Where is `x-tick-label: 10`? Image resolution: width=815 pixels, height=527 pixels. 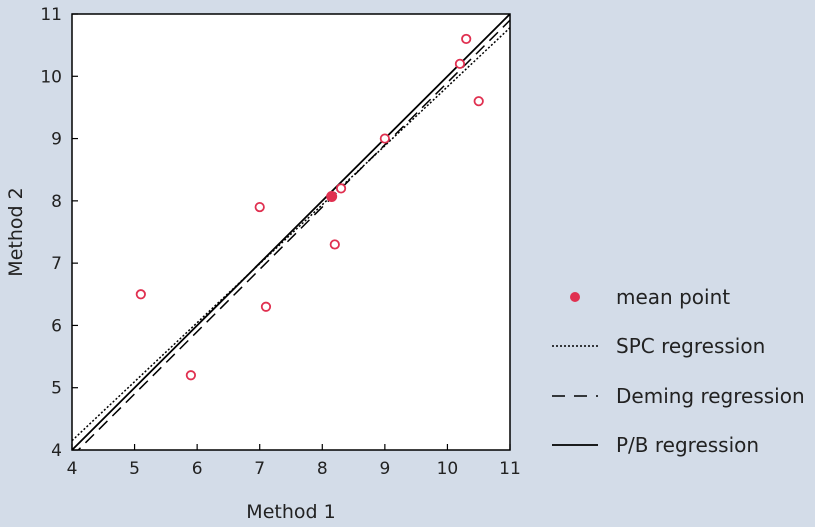
x-tick-label: 10 is located at coordinates (448, 469).